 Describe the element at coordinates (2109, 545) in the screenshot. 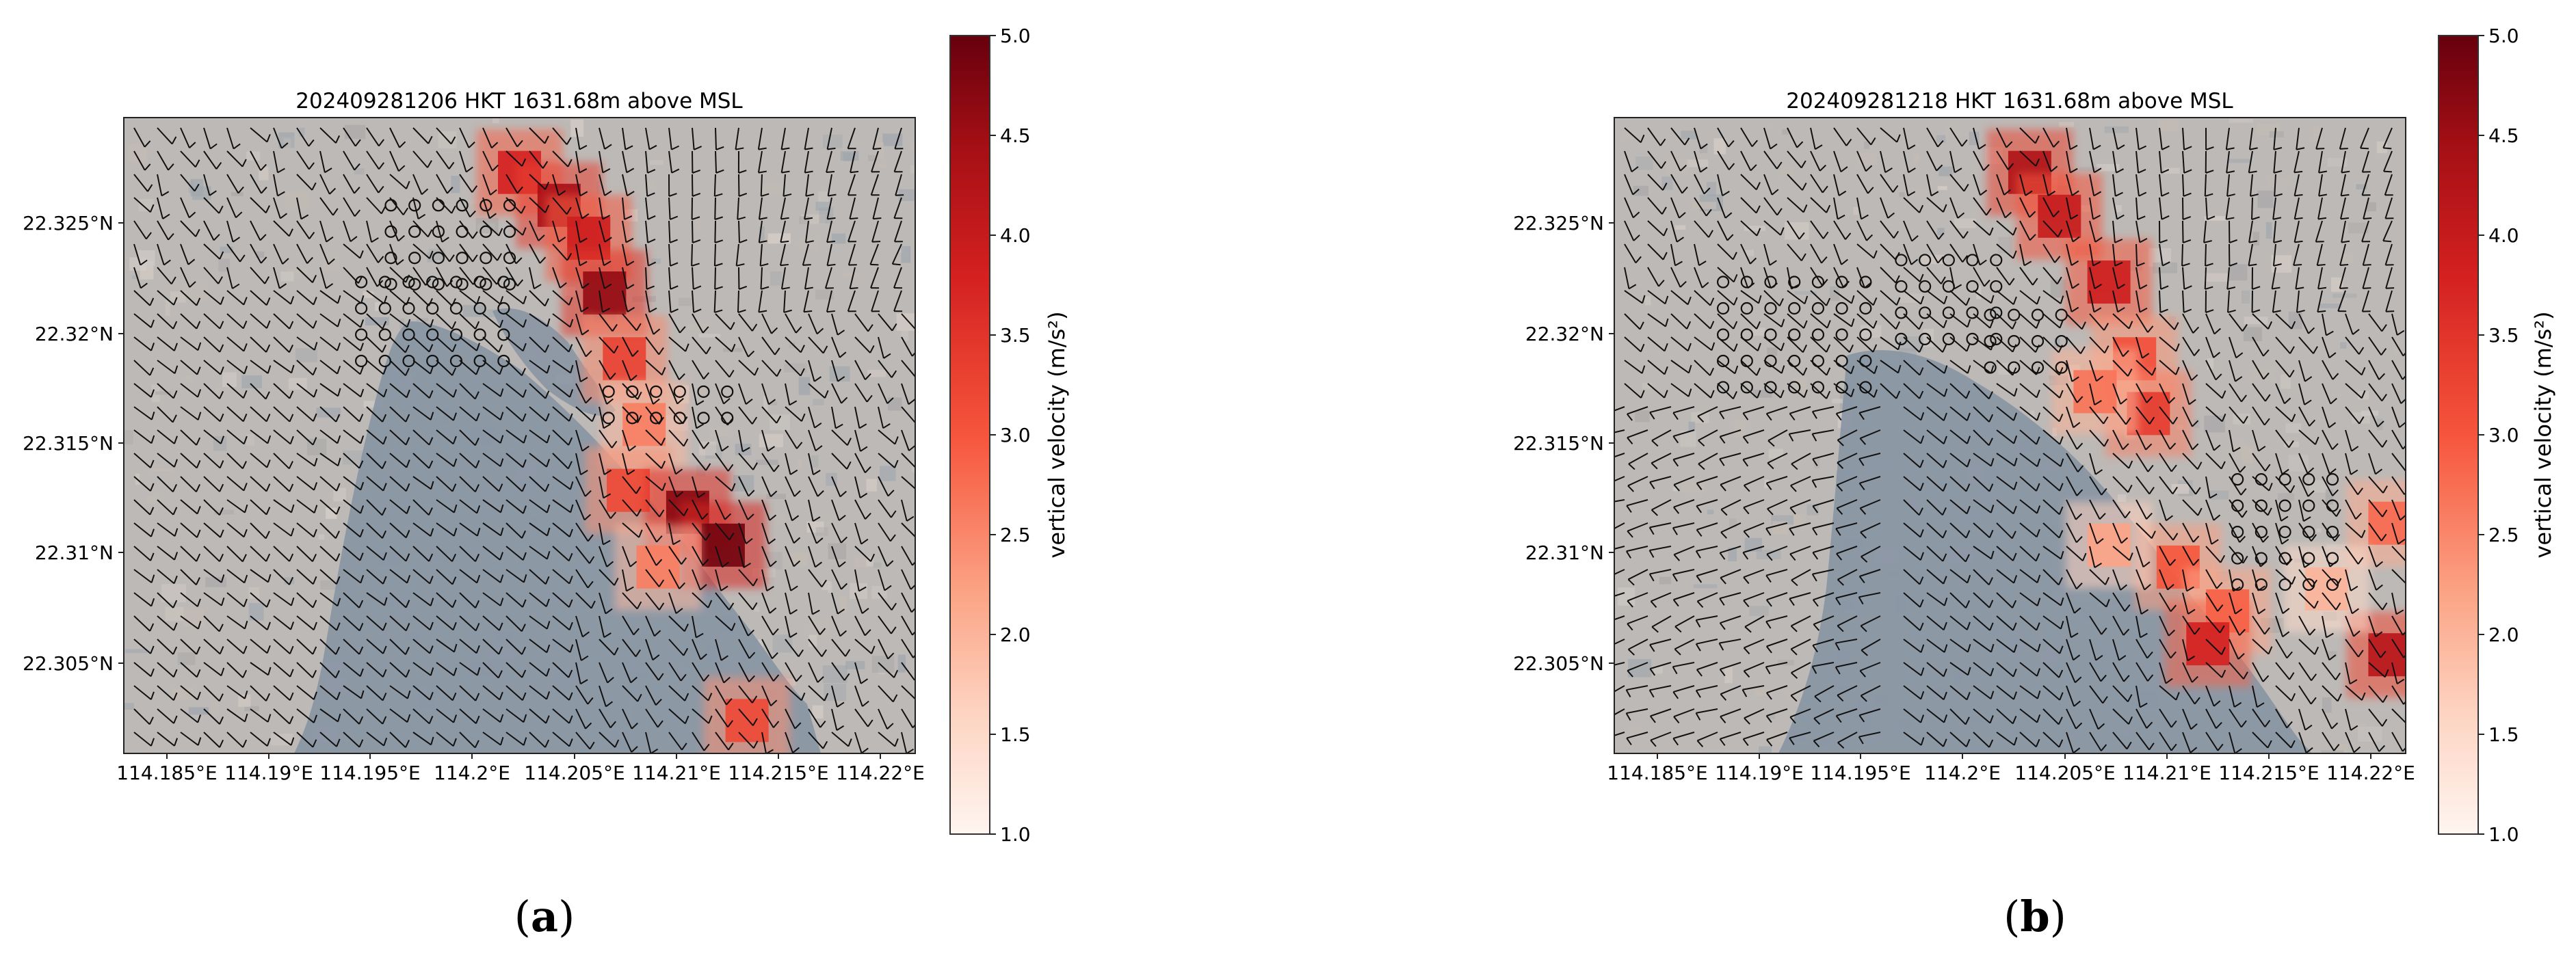

I see `updraft-cell` at that location.